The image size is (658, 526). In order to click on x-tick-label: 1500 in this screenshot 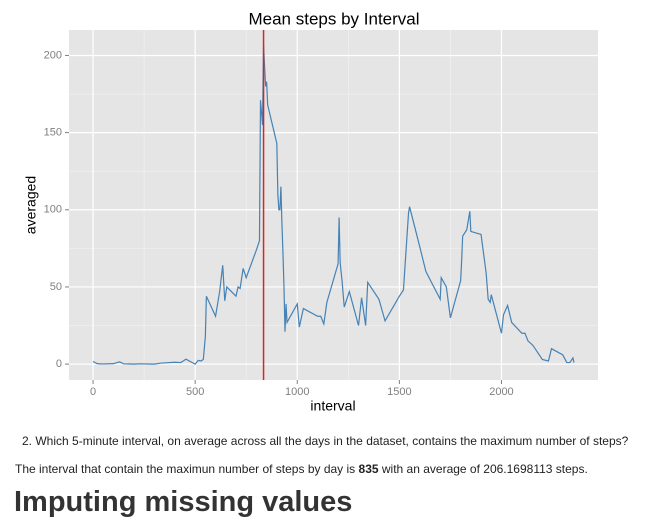, I will do `click(399, 392)`.